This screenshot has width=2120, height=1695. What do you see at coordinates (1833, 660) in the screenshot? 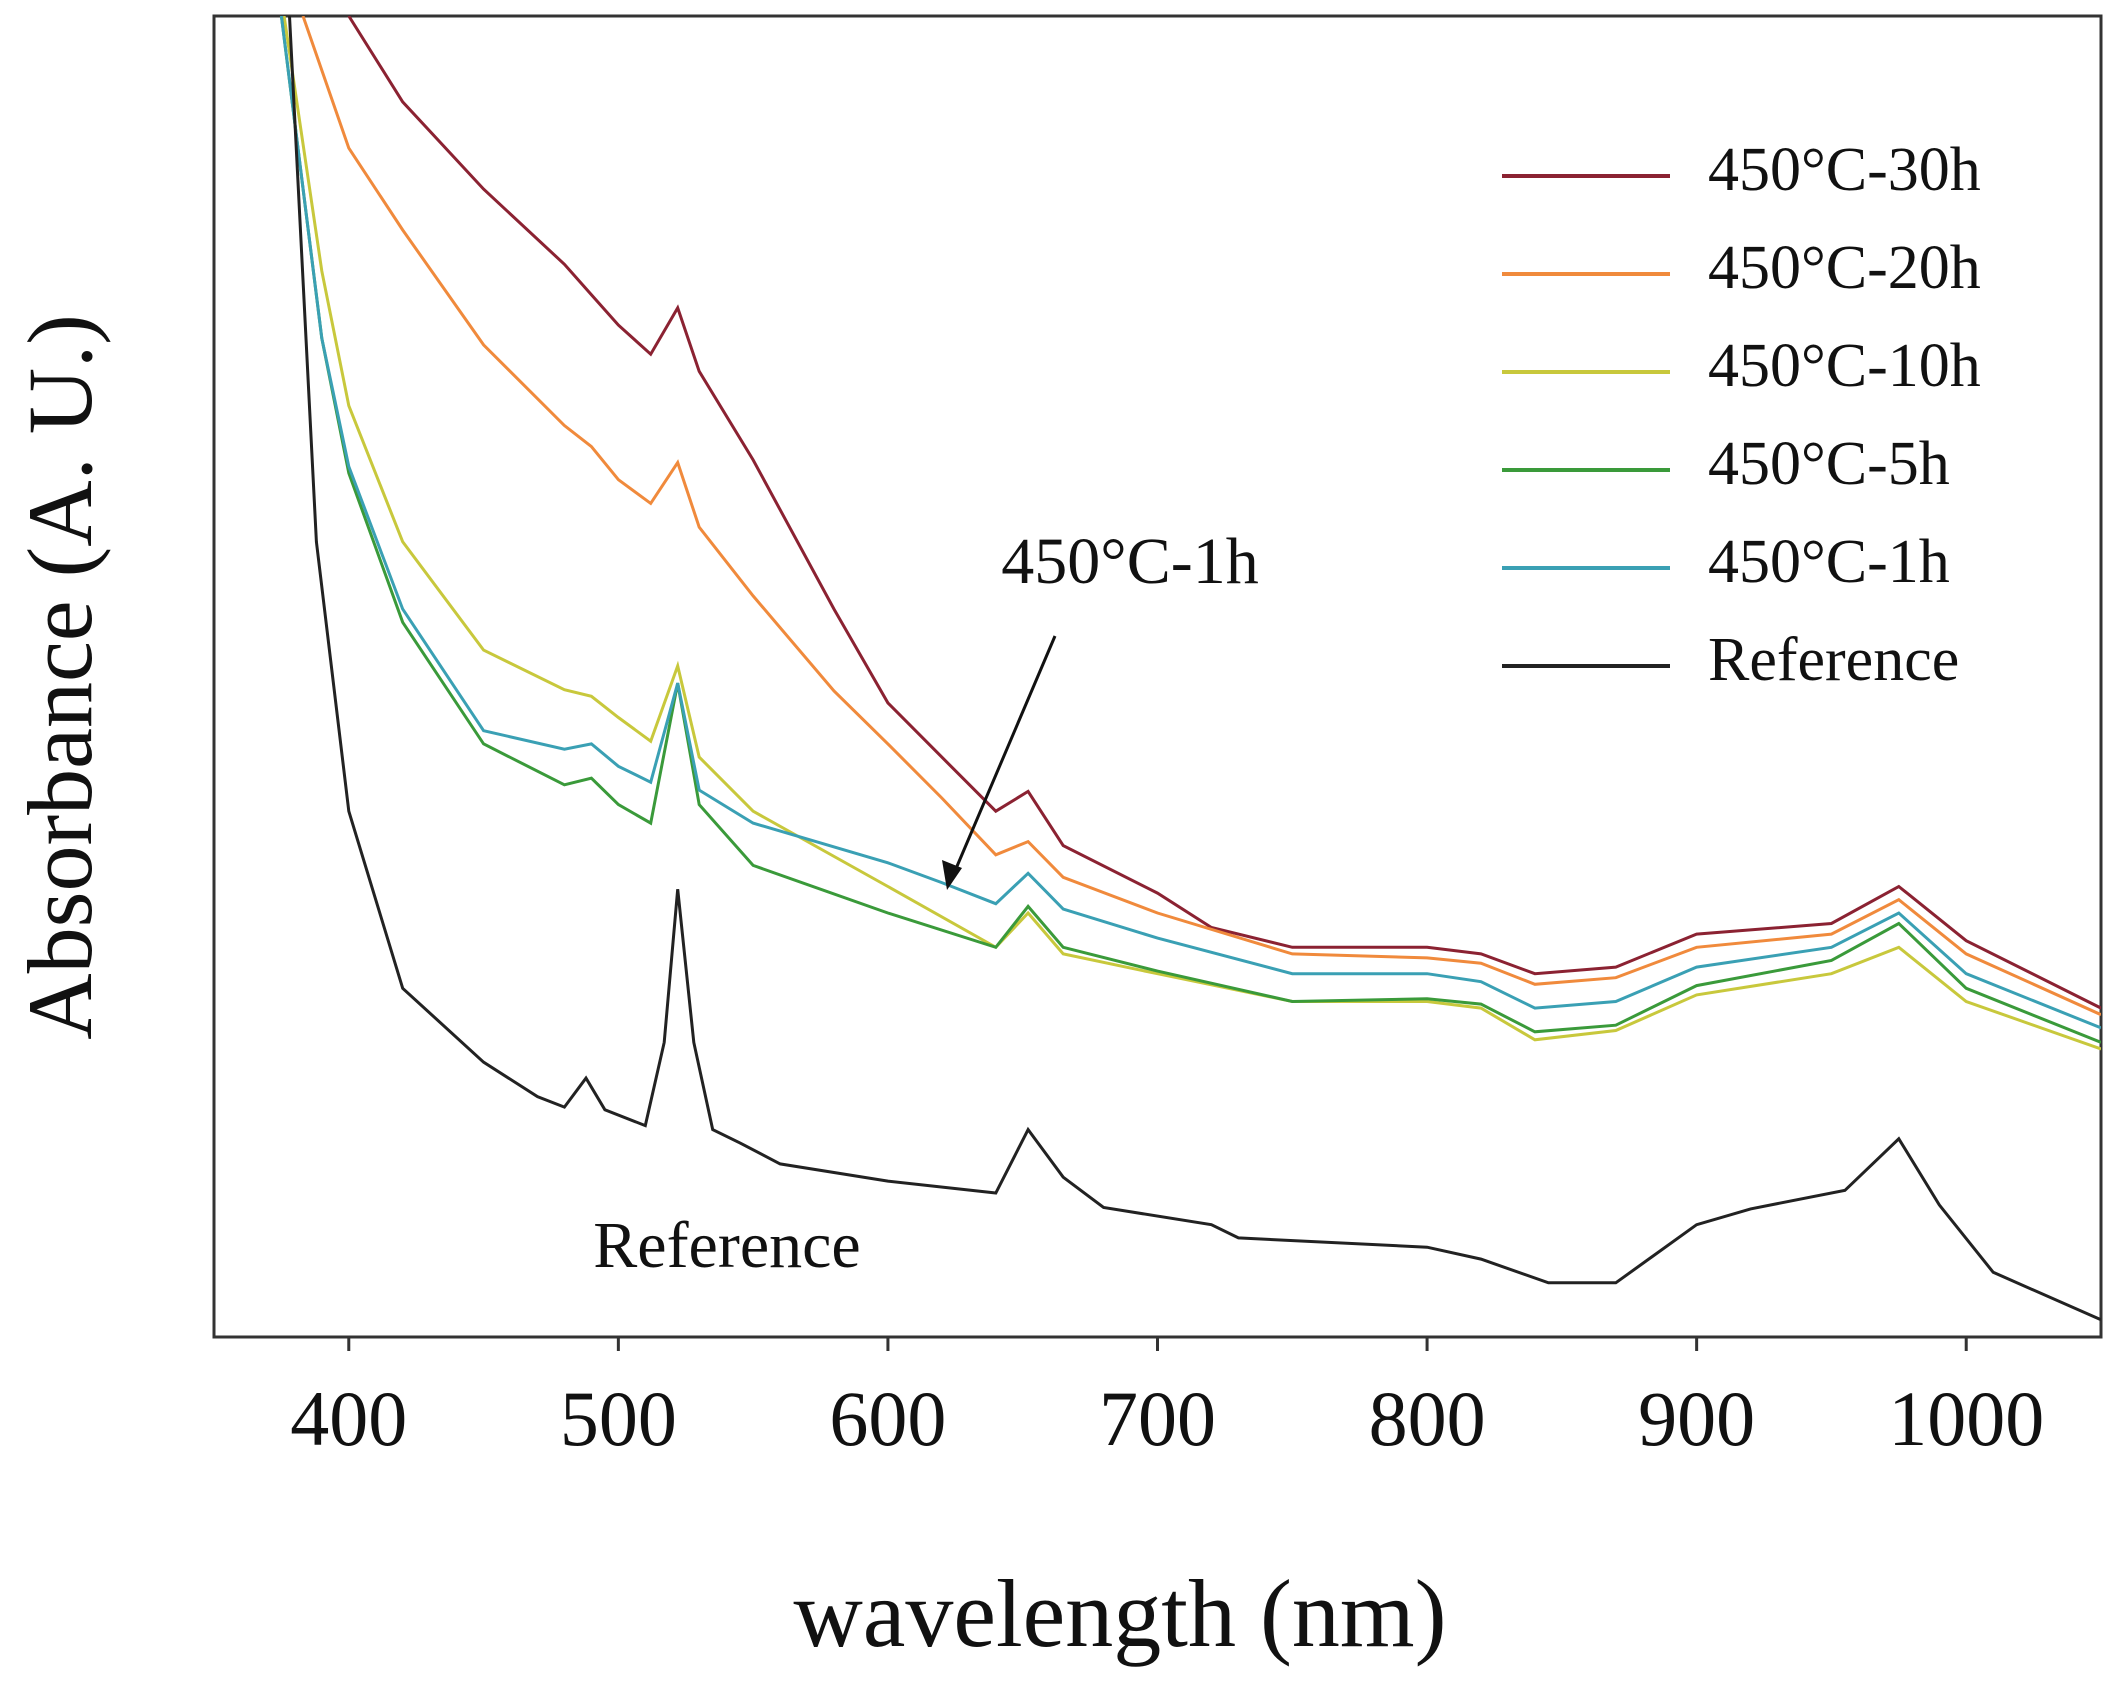
I see `legend-label: Reference` at bounding box center [1833, 660].